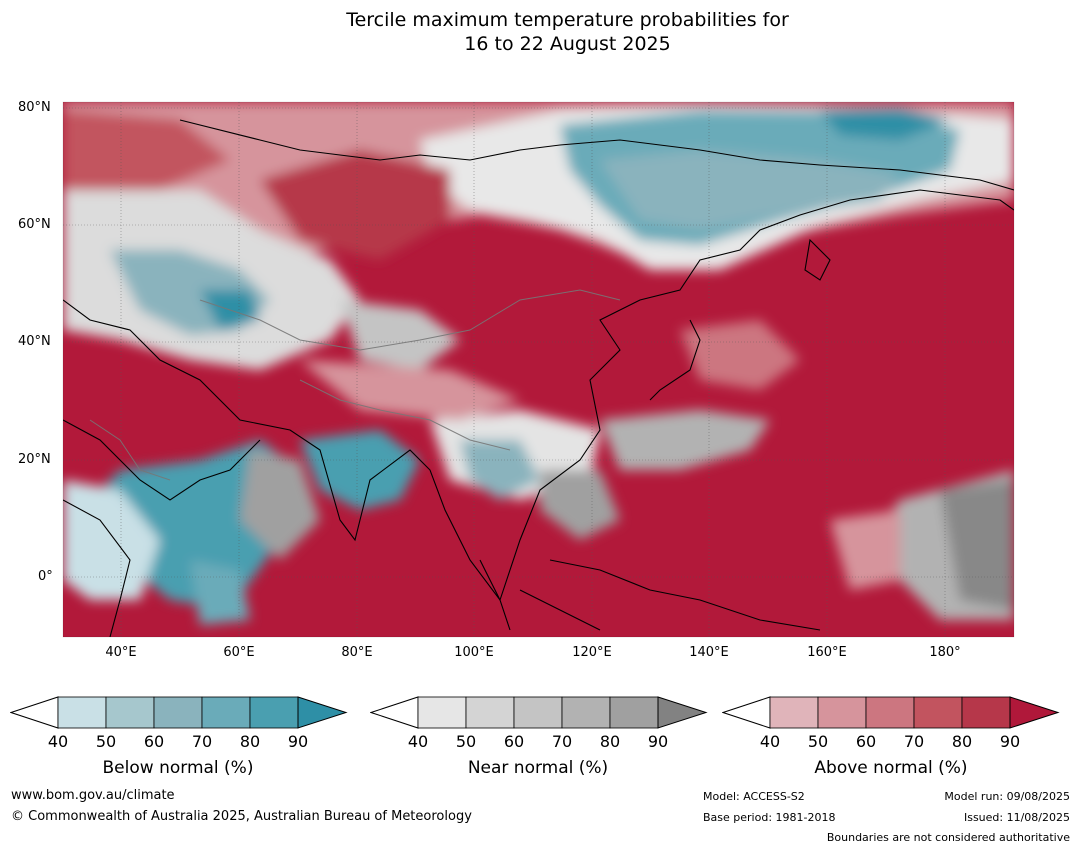 The height and width of the screenshot is (850, 1081). I want to click on colorbar-near-normal, so click(539, 712).